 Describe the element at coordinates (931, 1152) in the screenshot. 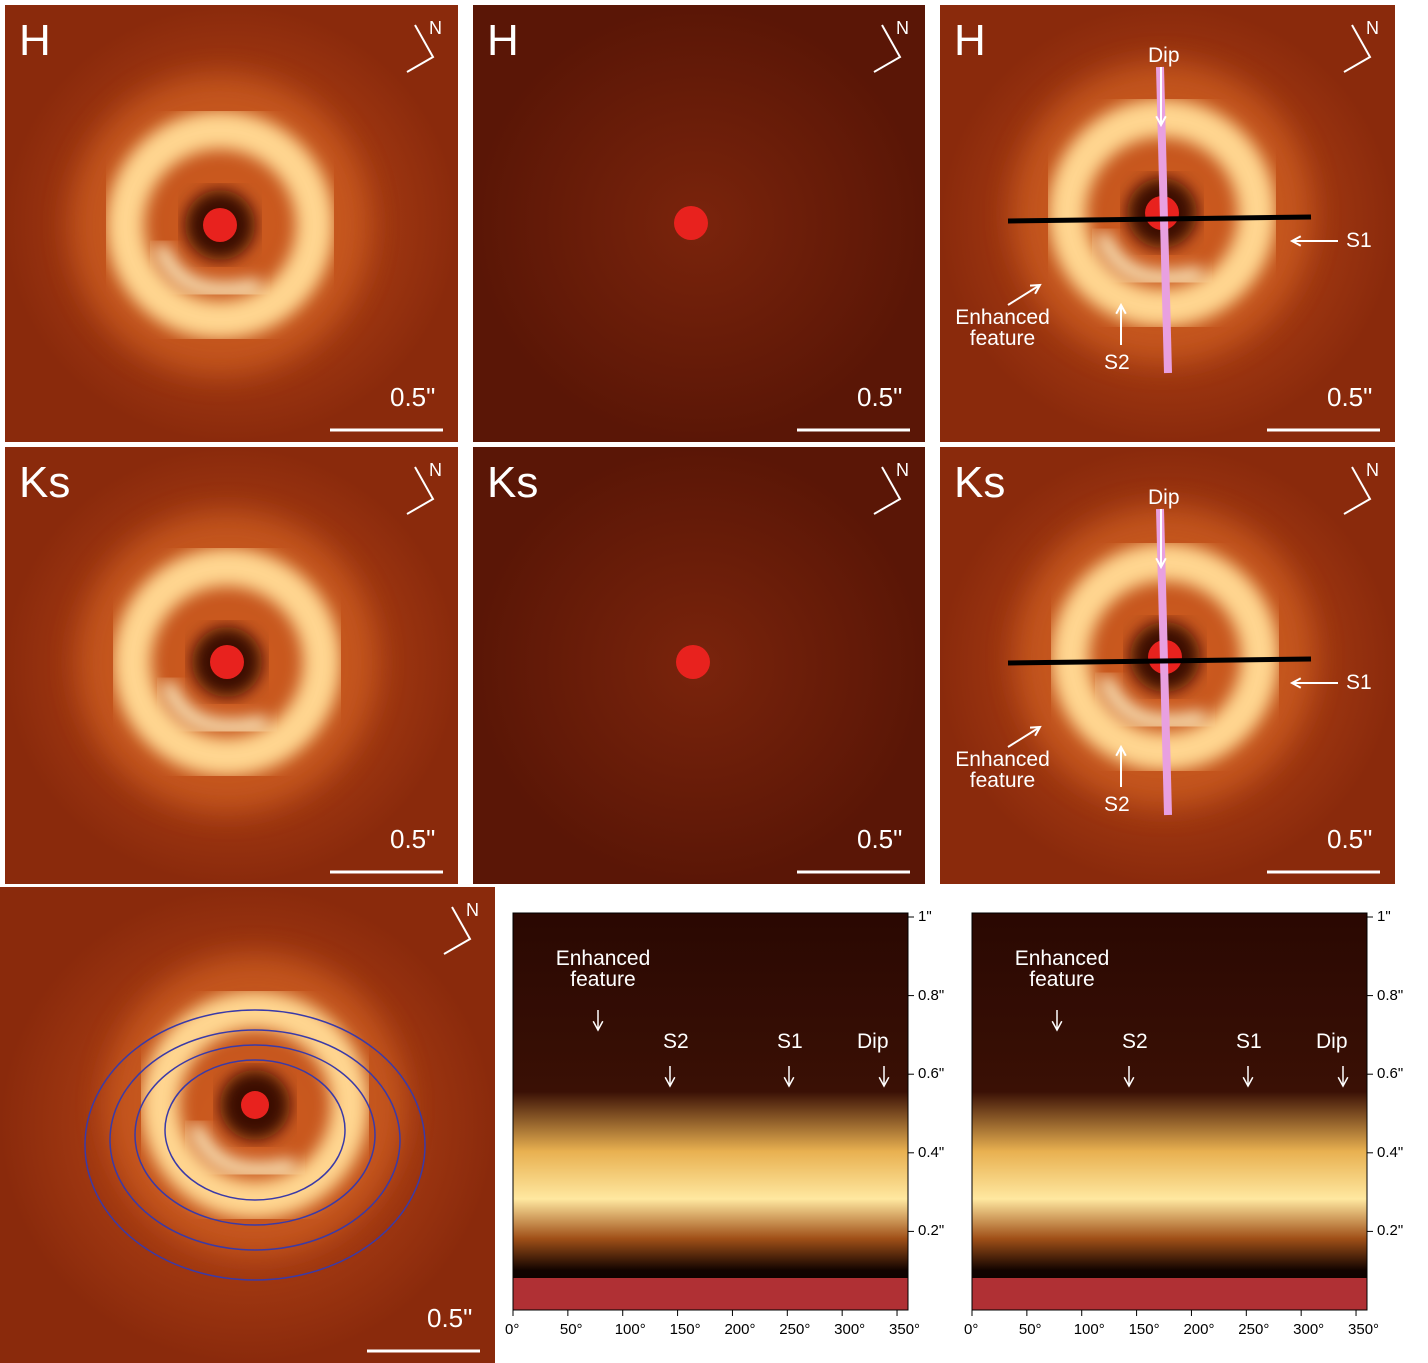

I see `y-tick-label: 0.4"` at that location.